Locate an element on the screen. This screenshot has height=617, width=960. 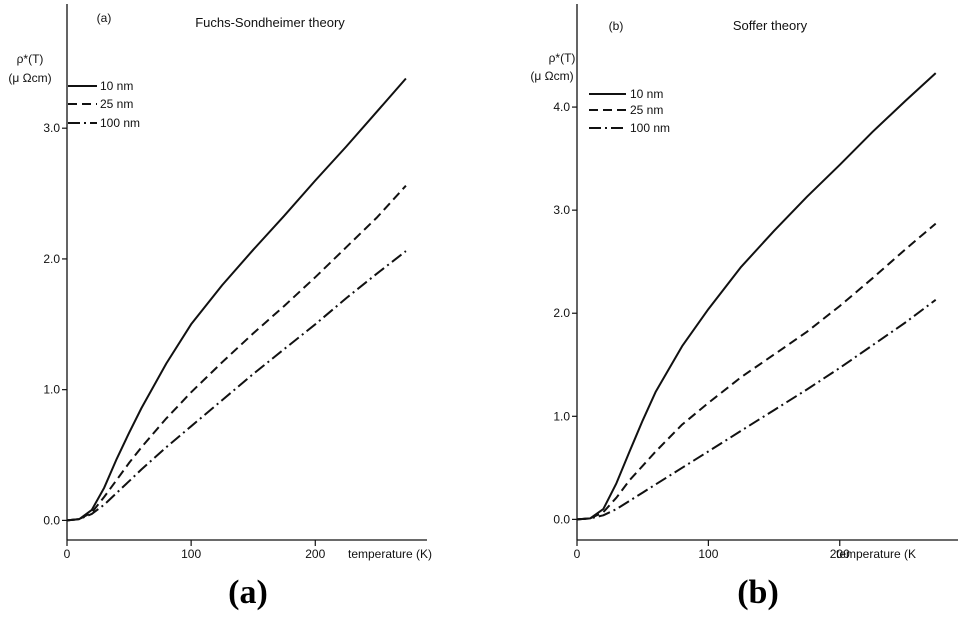
chart-title: Fuchs-Sondheimer theory is located at coordinates (270, 22).